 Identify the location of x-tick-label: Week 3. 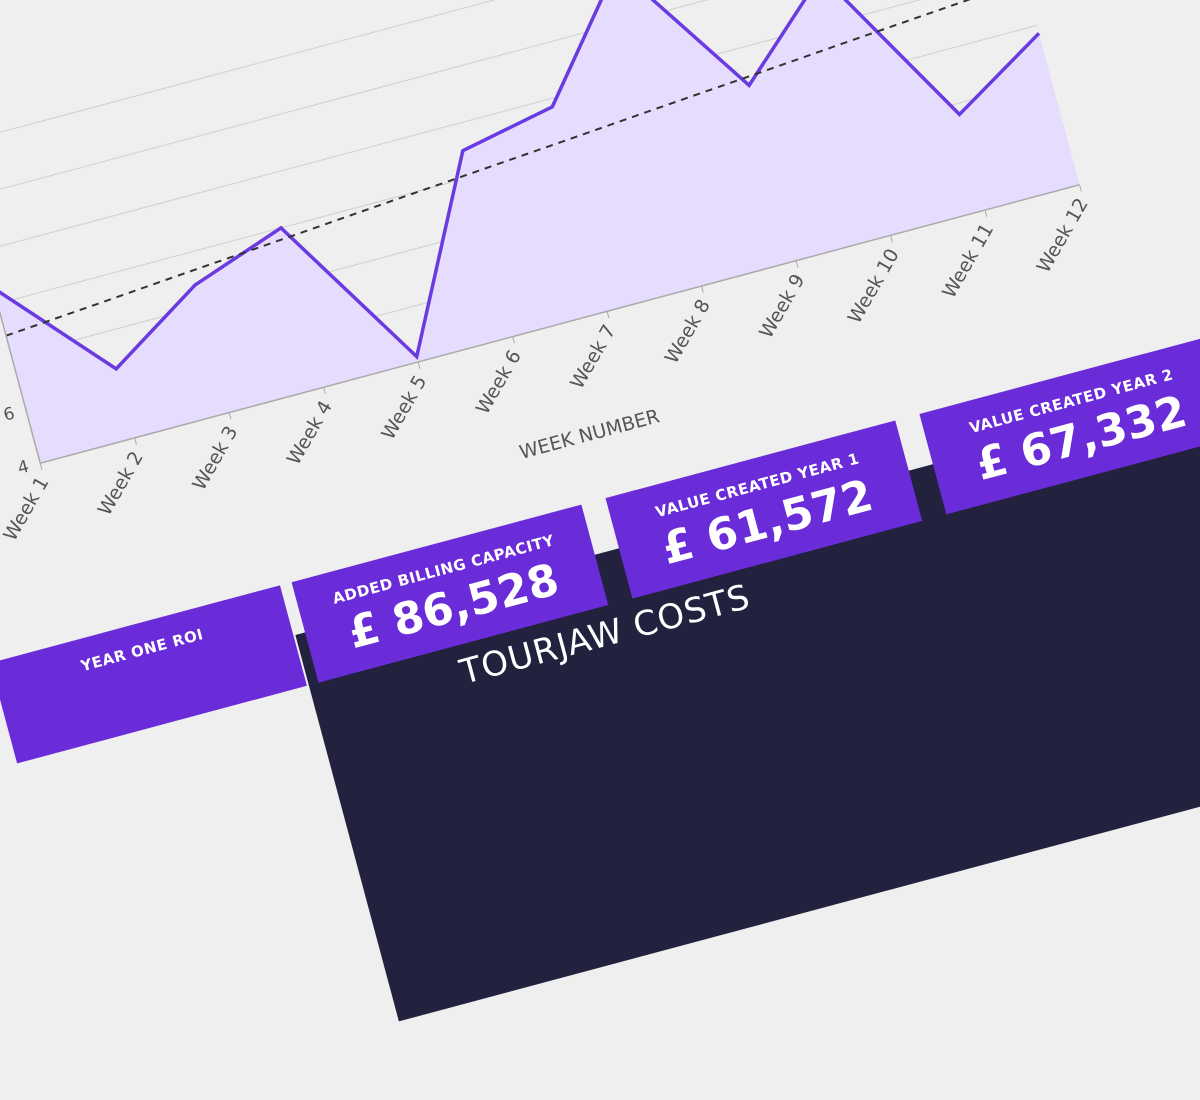
(215, 458).